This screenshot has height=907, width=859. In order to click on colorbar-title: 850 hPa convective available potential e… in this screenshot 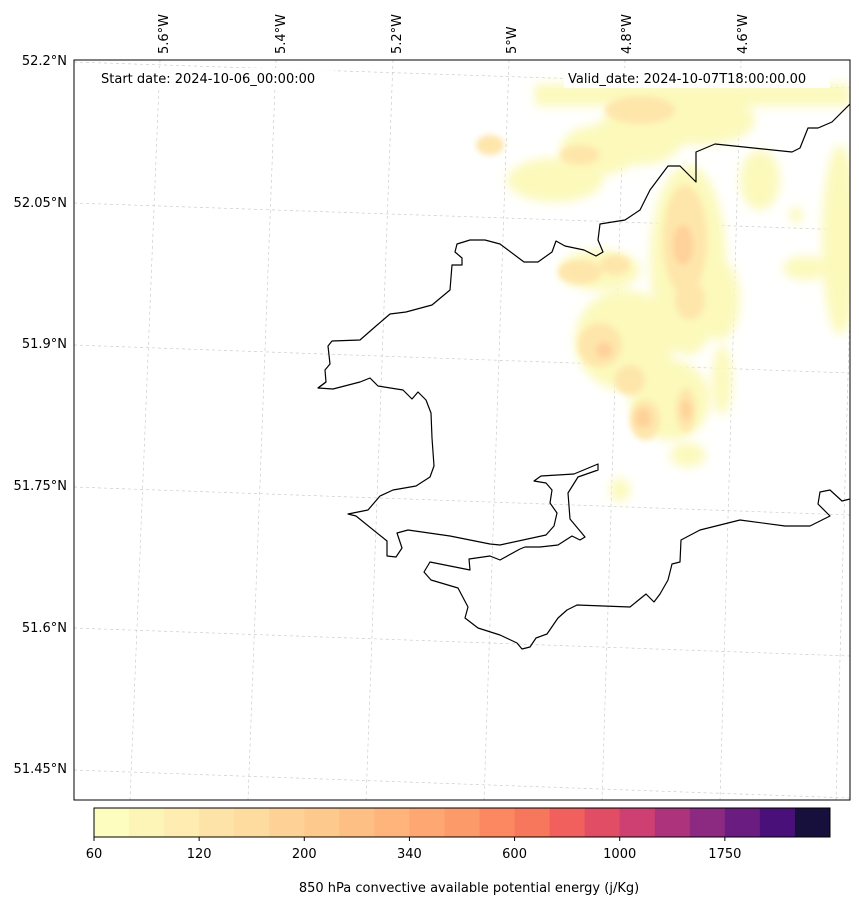, I will do `click(469, 888)`.